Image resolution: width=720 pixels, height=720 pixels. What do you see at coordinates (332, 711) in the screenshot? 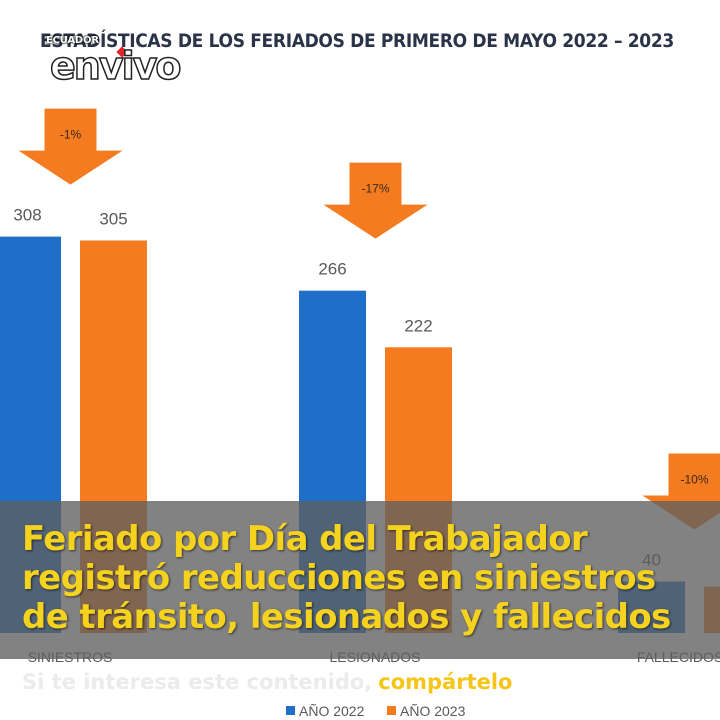
I see `legend-label: AÑO 2022` at bounding box center [332, 711].